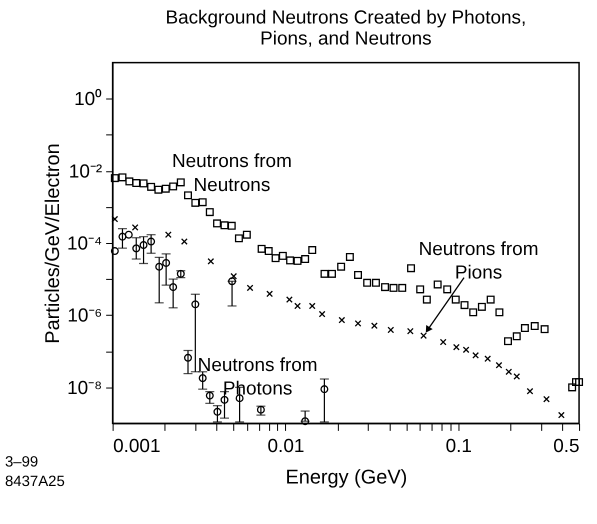  What do you see at coordinates (258, 377) in the screenshot?
I see `series-label: Neutrons from Photons` at bounding box center [258, 377].